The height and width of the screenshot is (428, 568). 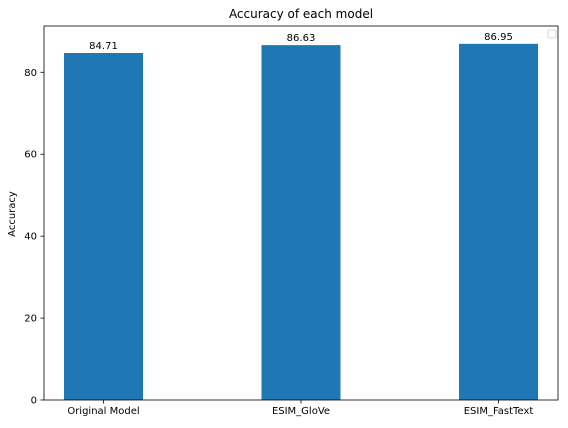 I want to click on data-label: 84.71, so click(x=103, y=46).